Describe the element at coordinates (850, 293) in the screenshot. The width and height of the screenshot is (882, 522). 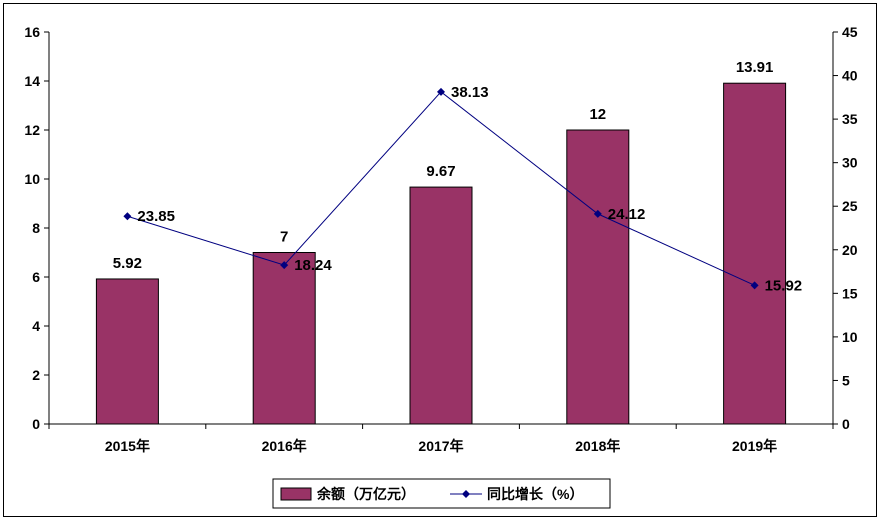
I see `y-right-tick-label: 15` at that location.